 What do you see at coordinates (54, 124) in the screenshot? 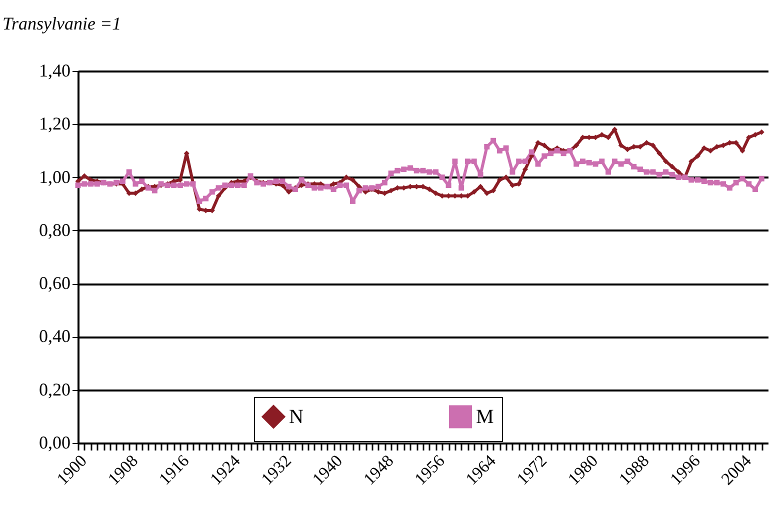
I see `y-tick-label: 1,20` at bounding box center [54, 124].